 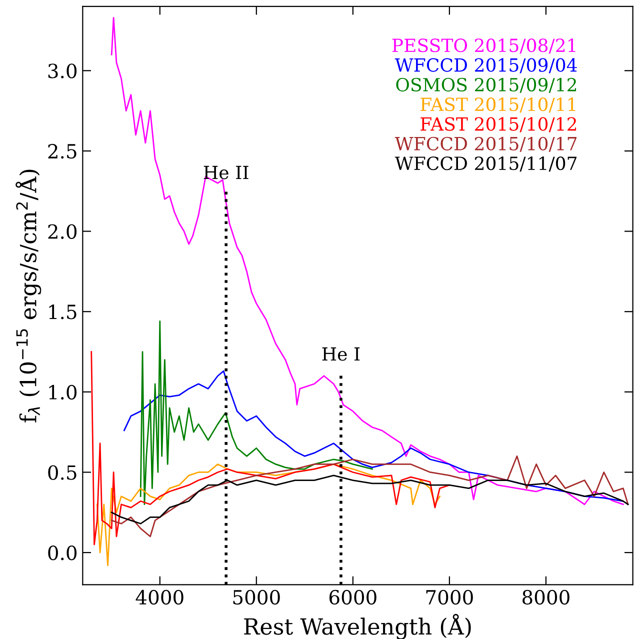 I want to click on x-axis-title: Rest Wavelength (Å), so click(x=357, y=626).